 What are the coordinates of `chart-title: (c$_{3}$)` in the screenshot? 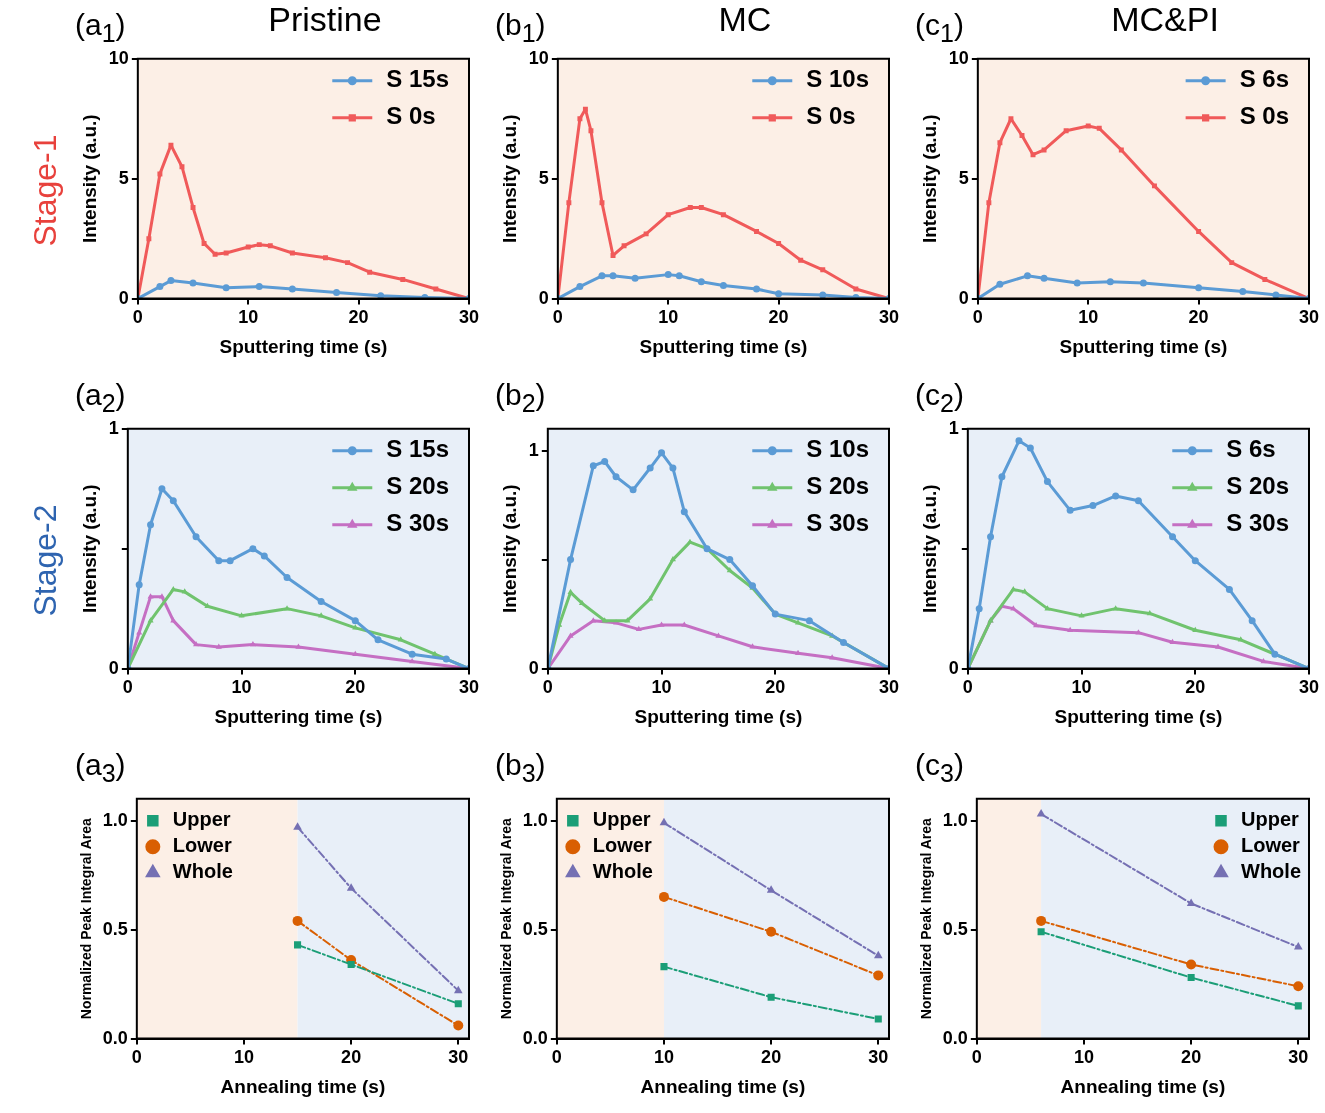 It's located at (939, 768).